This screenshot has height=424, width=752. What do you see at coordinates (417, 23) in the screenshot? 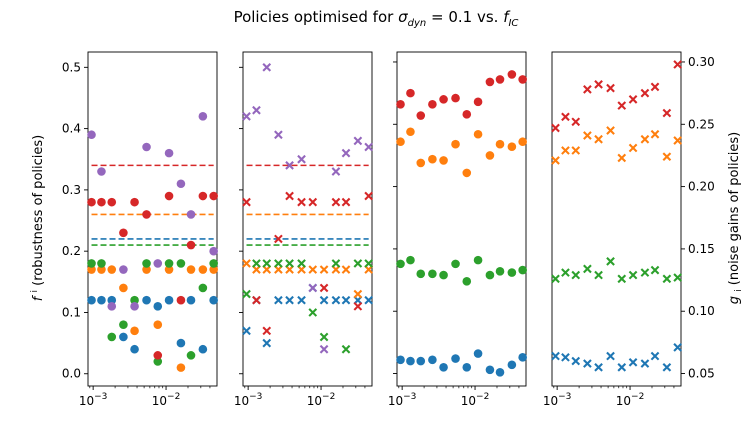
I see `title-sigma-sub: dyn` at bounding box center [417, 23].